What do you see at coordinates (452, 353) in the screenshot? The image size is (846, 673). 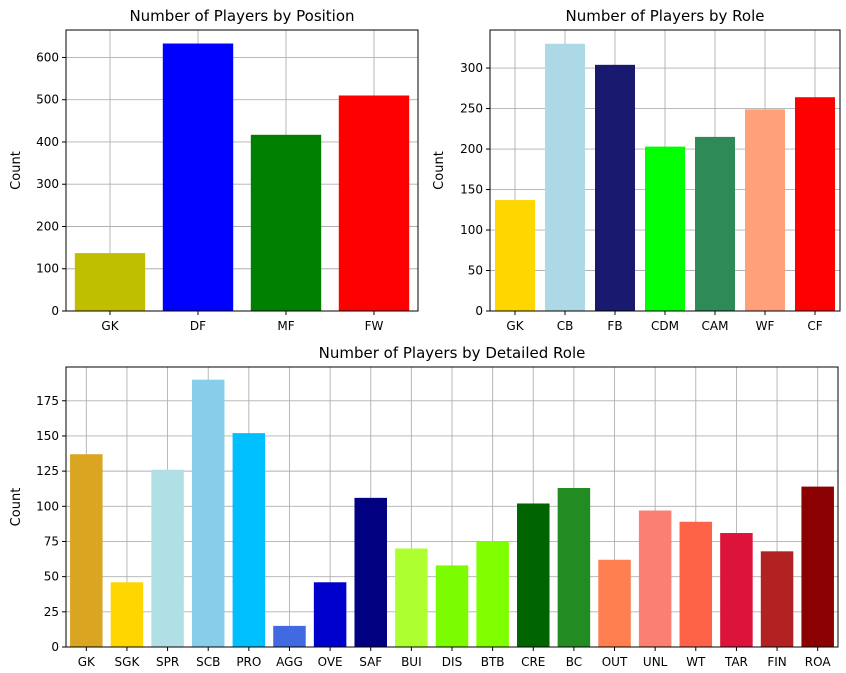 I see `chart-title: Number of Players by Detailed Role` at bounding box center [452, 353].